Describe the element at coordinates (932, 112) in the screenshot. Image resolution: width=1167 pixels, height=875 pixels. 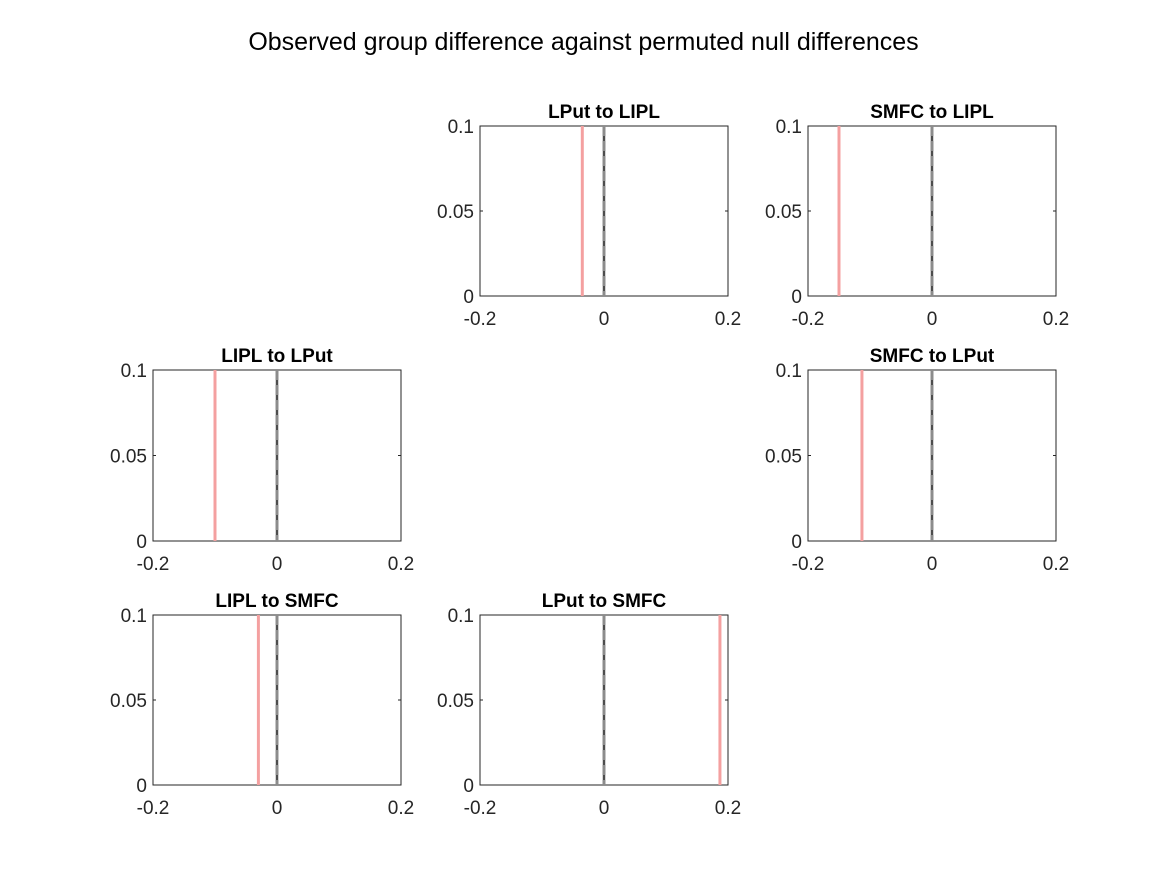
I see `panel-title: SMFC to LIPL` at that location.